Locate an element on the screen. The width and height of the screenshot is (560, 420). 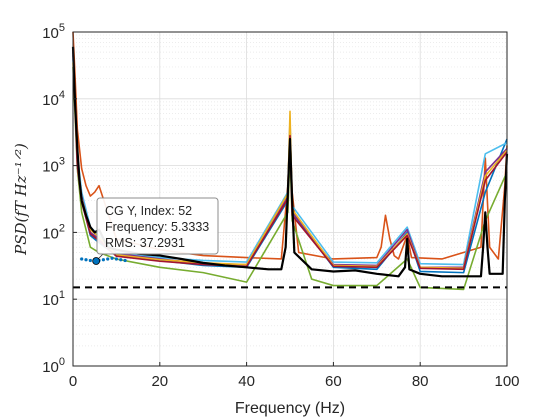
x-tick-label: 60 is located at coordinates (333, 381).